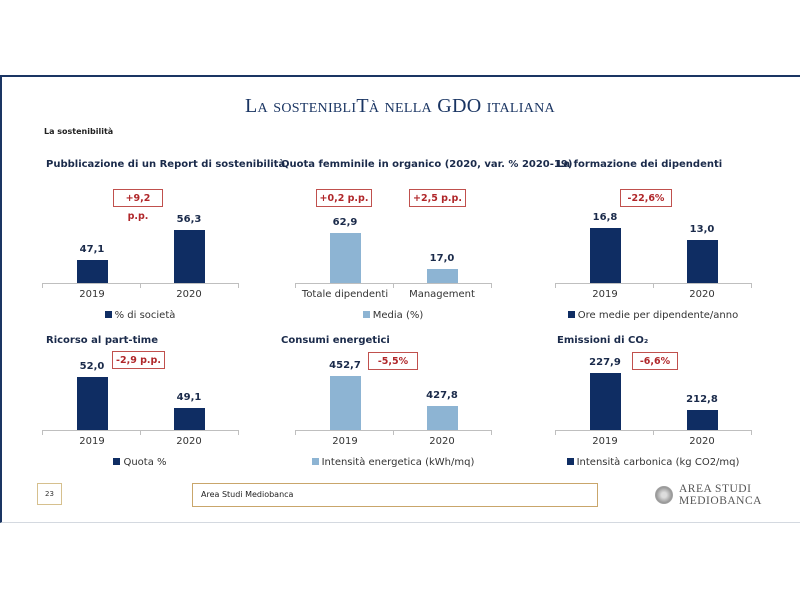 Image resolution: width=800 pixels, height=600 pixels. What do you see at coordinates (437, 198) in the screenshot?
I see `change-badge: +2,5 p.p.` at bounding box center [437, 198].